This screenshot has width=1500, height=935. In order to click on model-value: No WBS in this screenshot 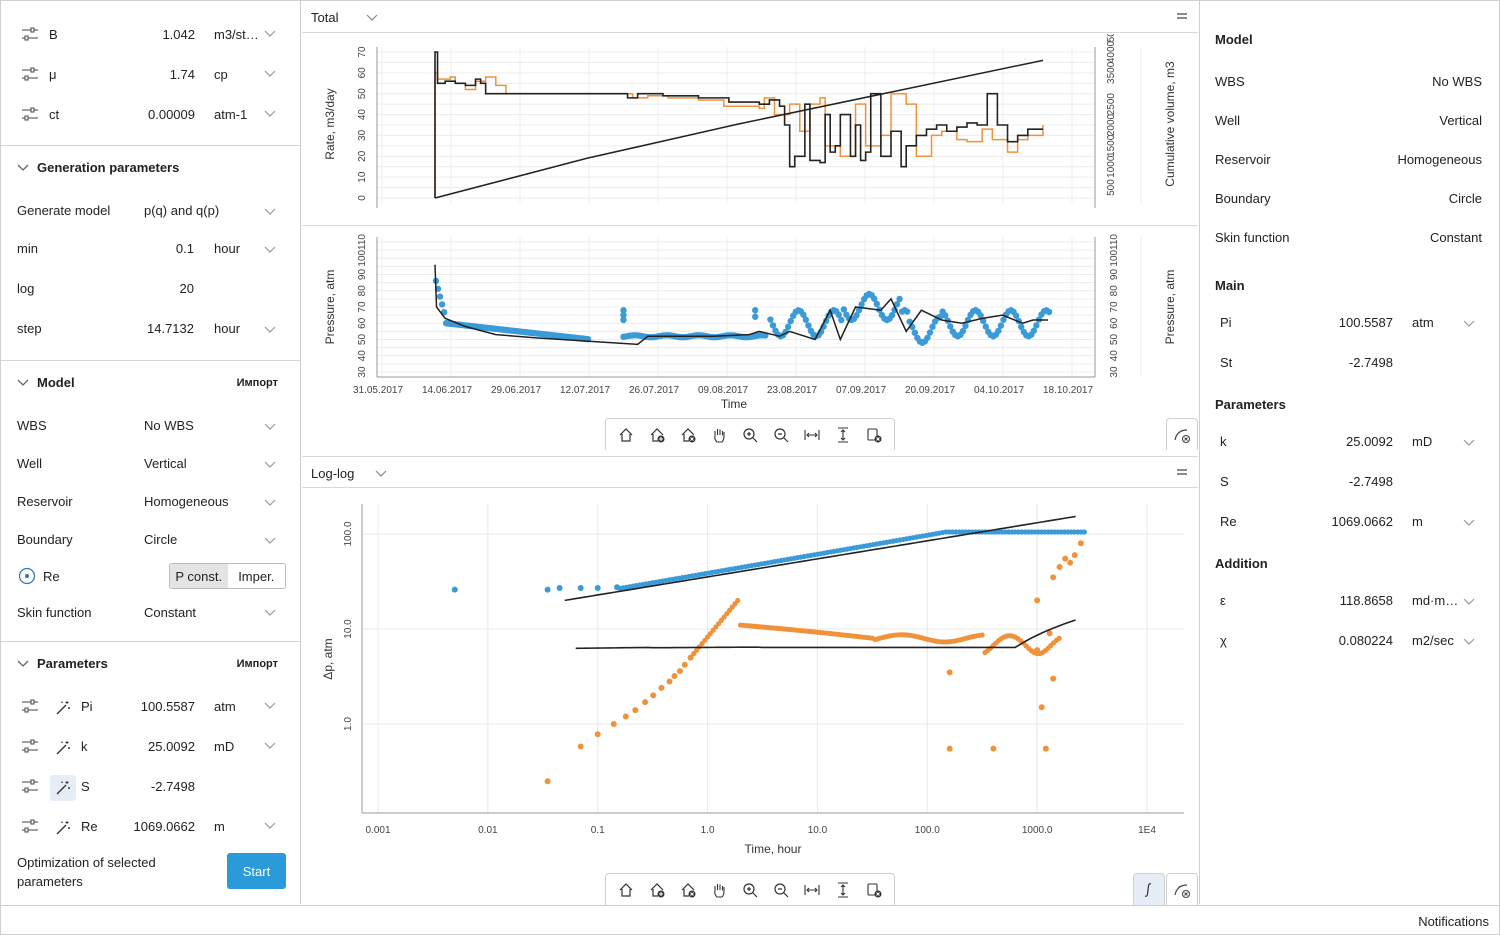, I will do `click(169, 425)`.